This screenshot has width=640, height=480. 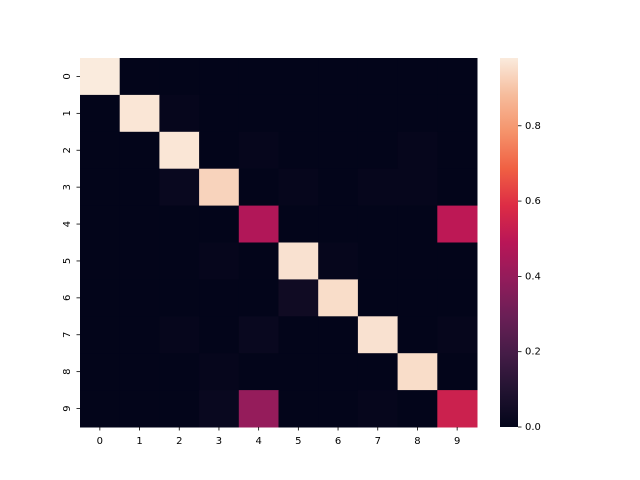 I want to click on colorbar-tick-label: 0.4, so click(x=533, y=276).